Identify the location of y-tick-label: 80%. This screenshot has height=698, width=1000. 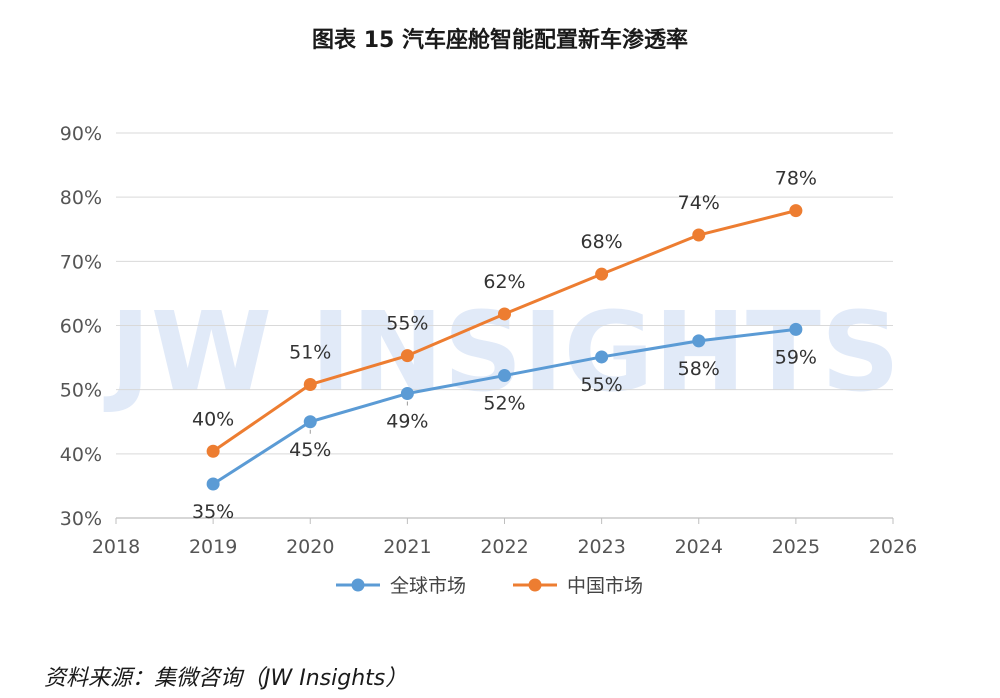
(81, 198).